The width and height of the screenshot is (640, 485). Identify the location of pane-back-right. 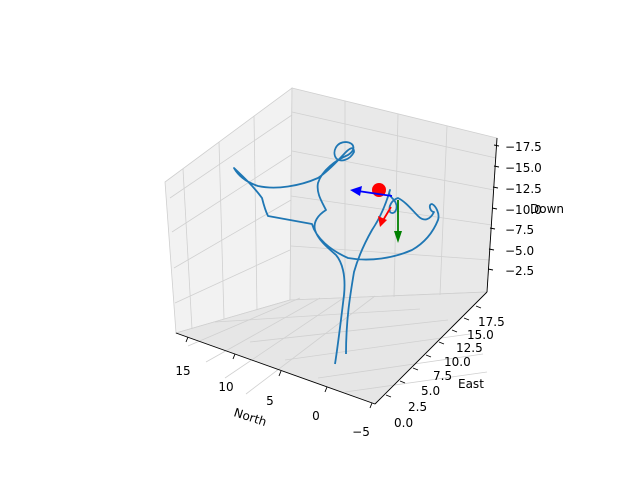
(393, 194).